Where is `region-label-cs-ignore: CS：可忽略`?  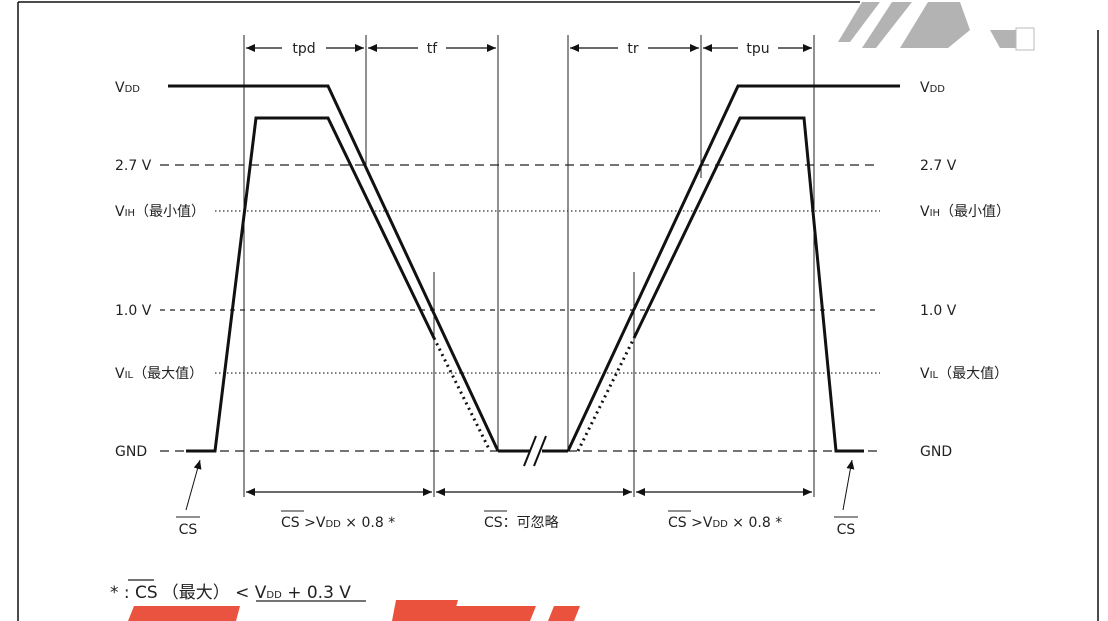
region-label-cs-ignore: CS：可忽略 is located at coordinates (521, 523).